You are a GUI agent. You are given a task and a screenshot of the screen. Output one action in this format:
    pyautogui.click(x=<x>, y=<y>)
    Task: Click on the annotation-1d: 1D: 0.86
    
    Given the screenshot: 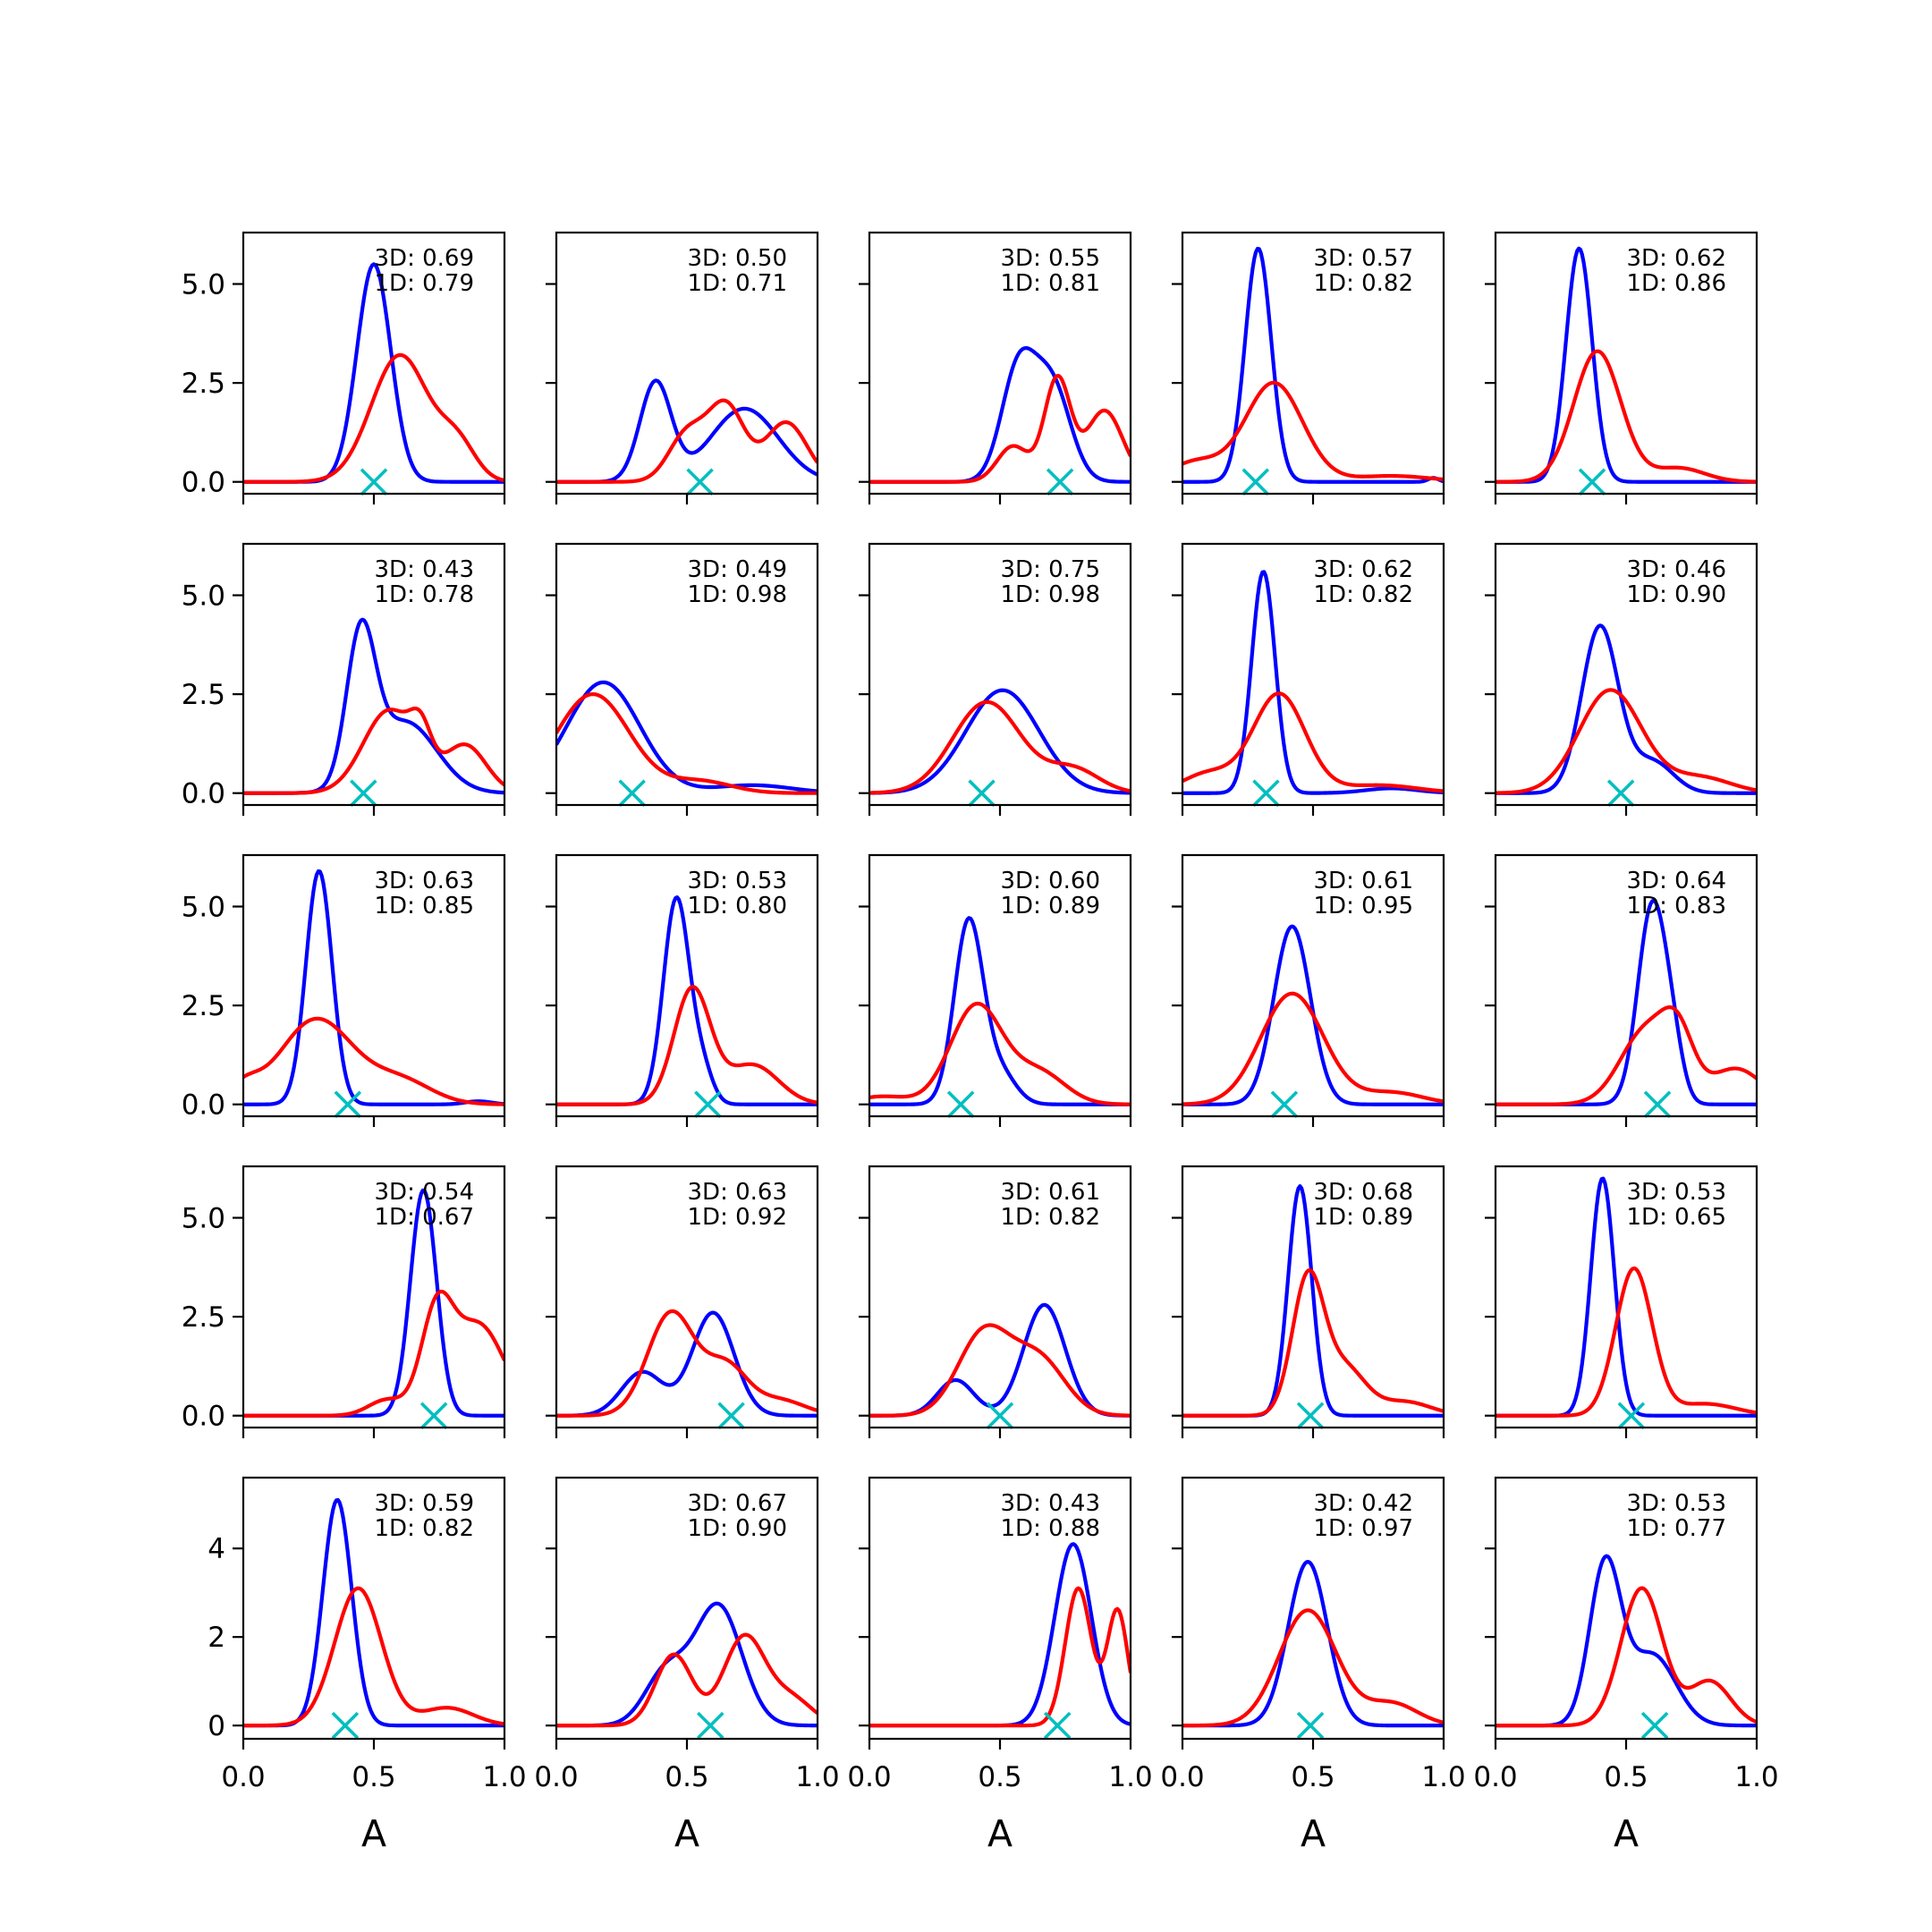 What is the action you would take?
    pyautogui.click(x=1676, y=283)
    